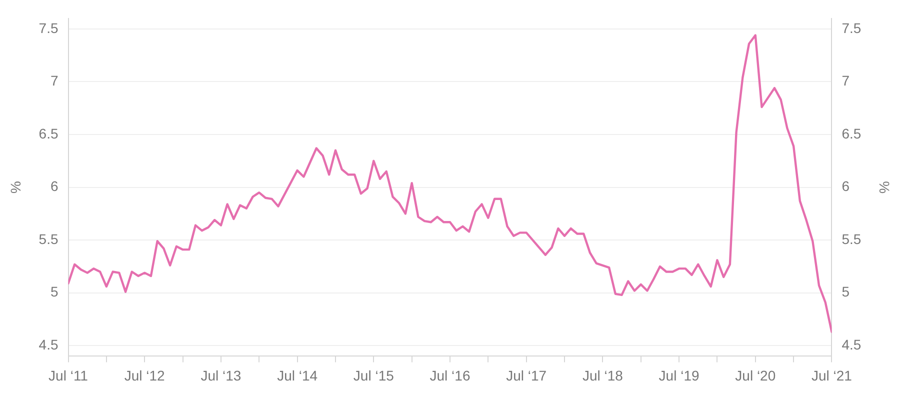 The width and height of the screenshot is (900, 395). I want to click on y2-axis-title: %, so click(884, 187).